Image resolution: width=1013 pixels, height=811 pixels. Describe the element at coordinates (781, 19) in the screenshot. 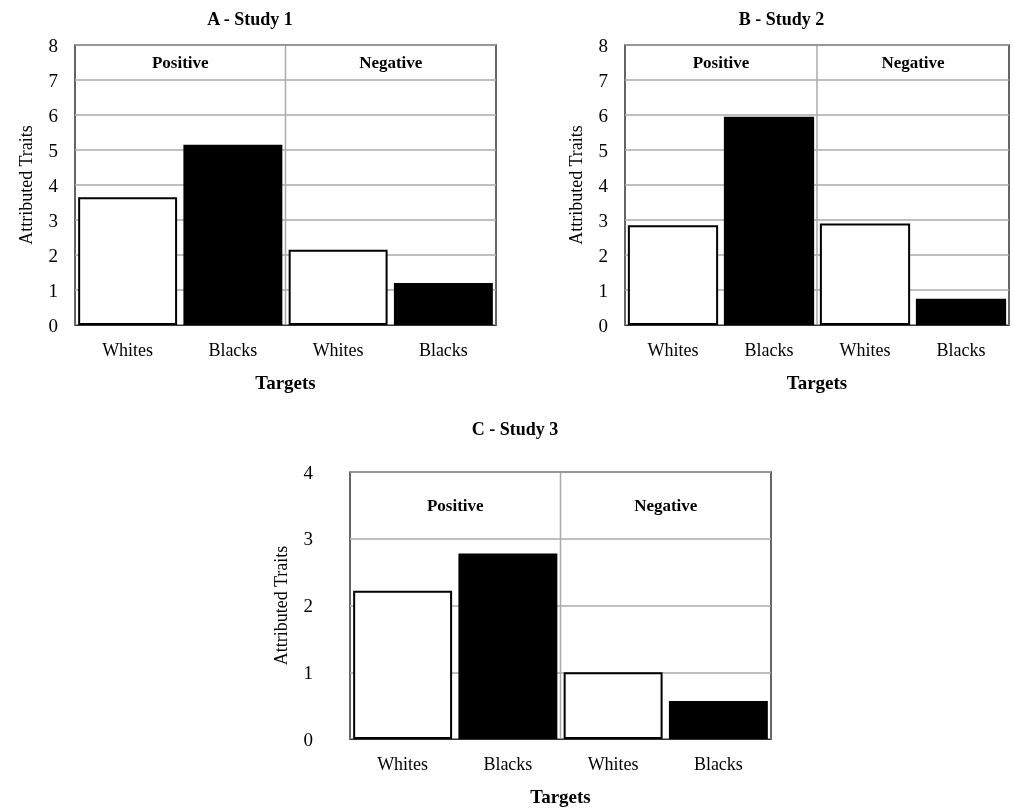

I see `chart-title: B - Study 2` at that location.